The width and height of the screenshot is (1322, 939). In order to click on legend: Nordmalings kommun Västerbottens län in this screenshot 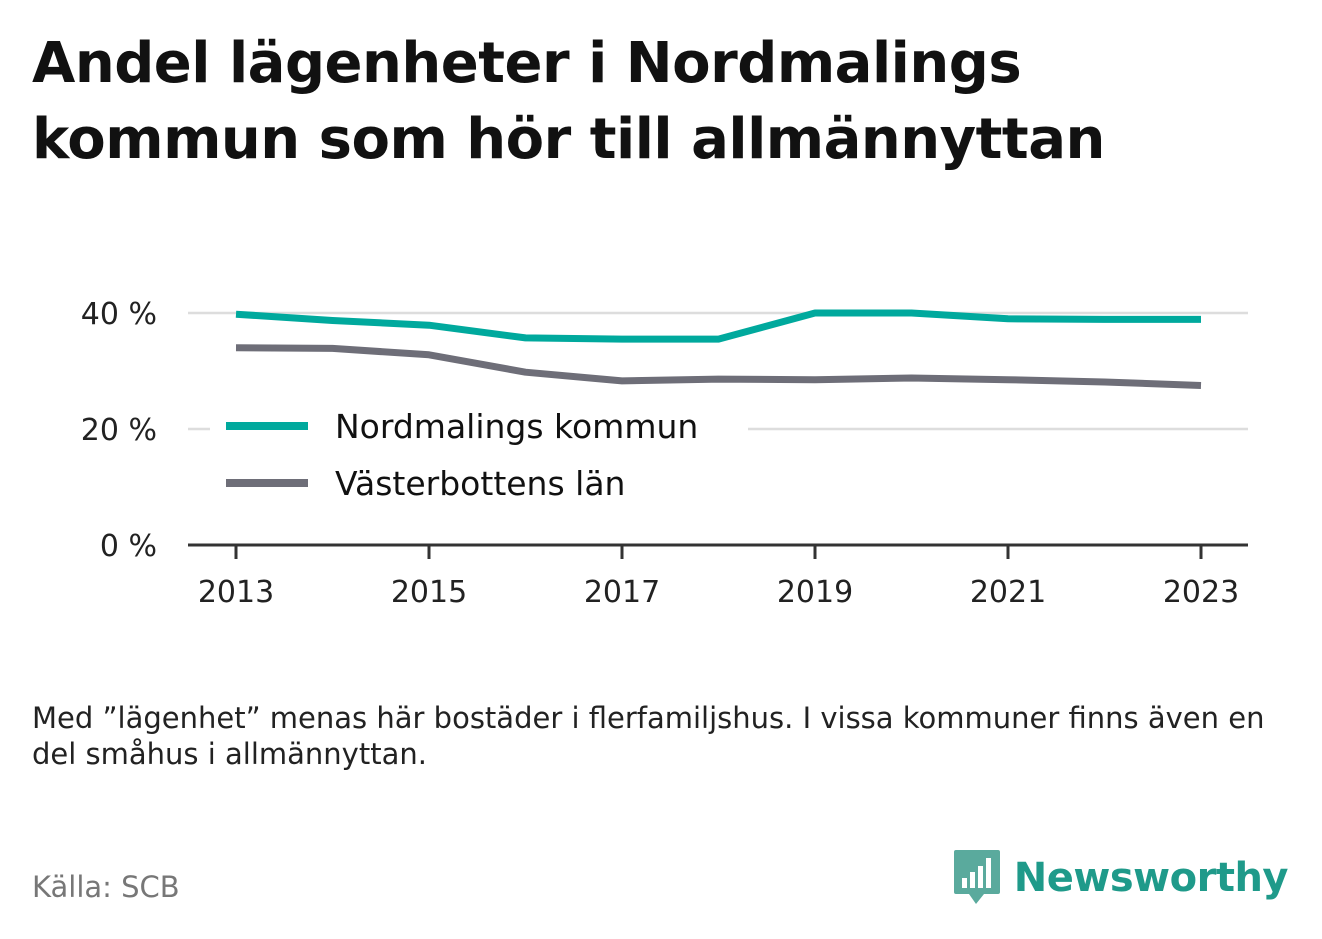, I will do `click(479, 454)`.